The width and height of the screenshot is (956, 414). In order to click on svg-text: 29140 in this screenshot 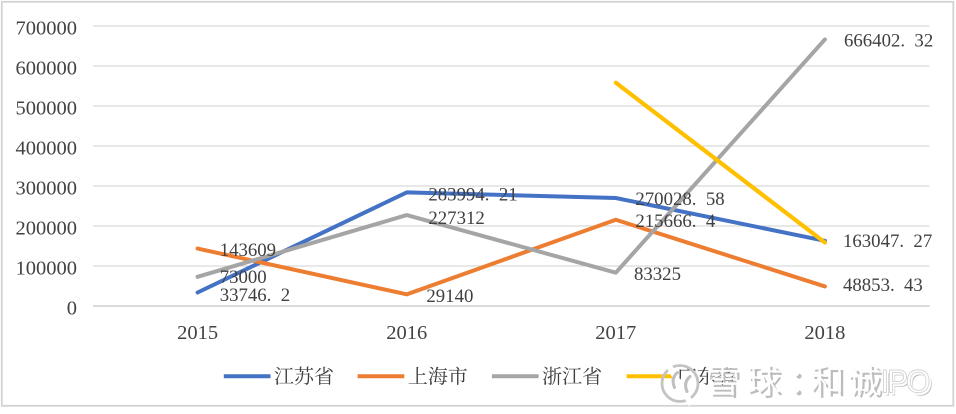, I will do `click(449, 296)`.